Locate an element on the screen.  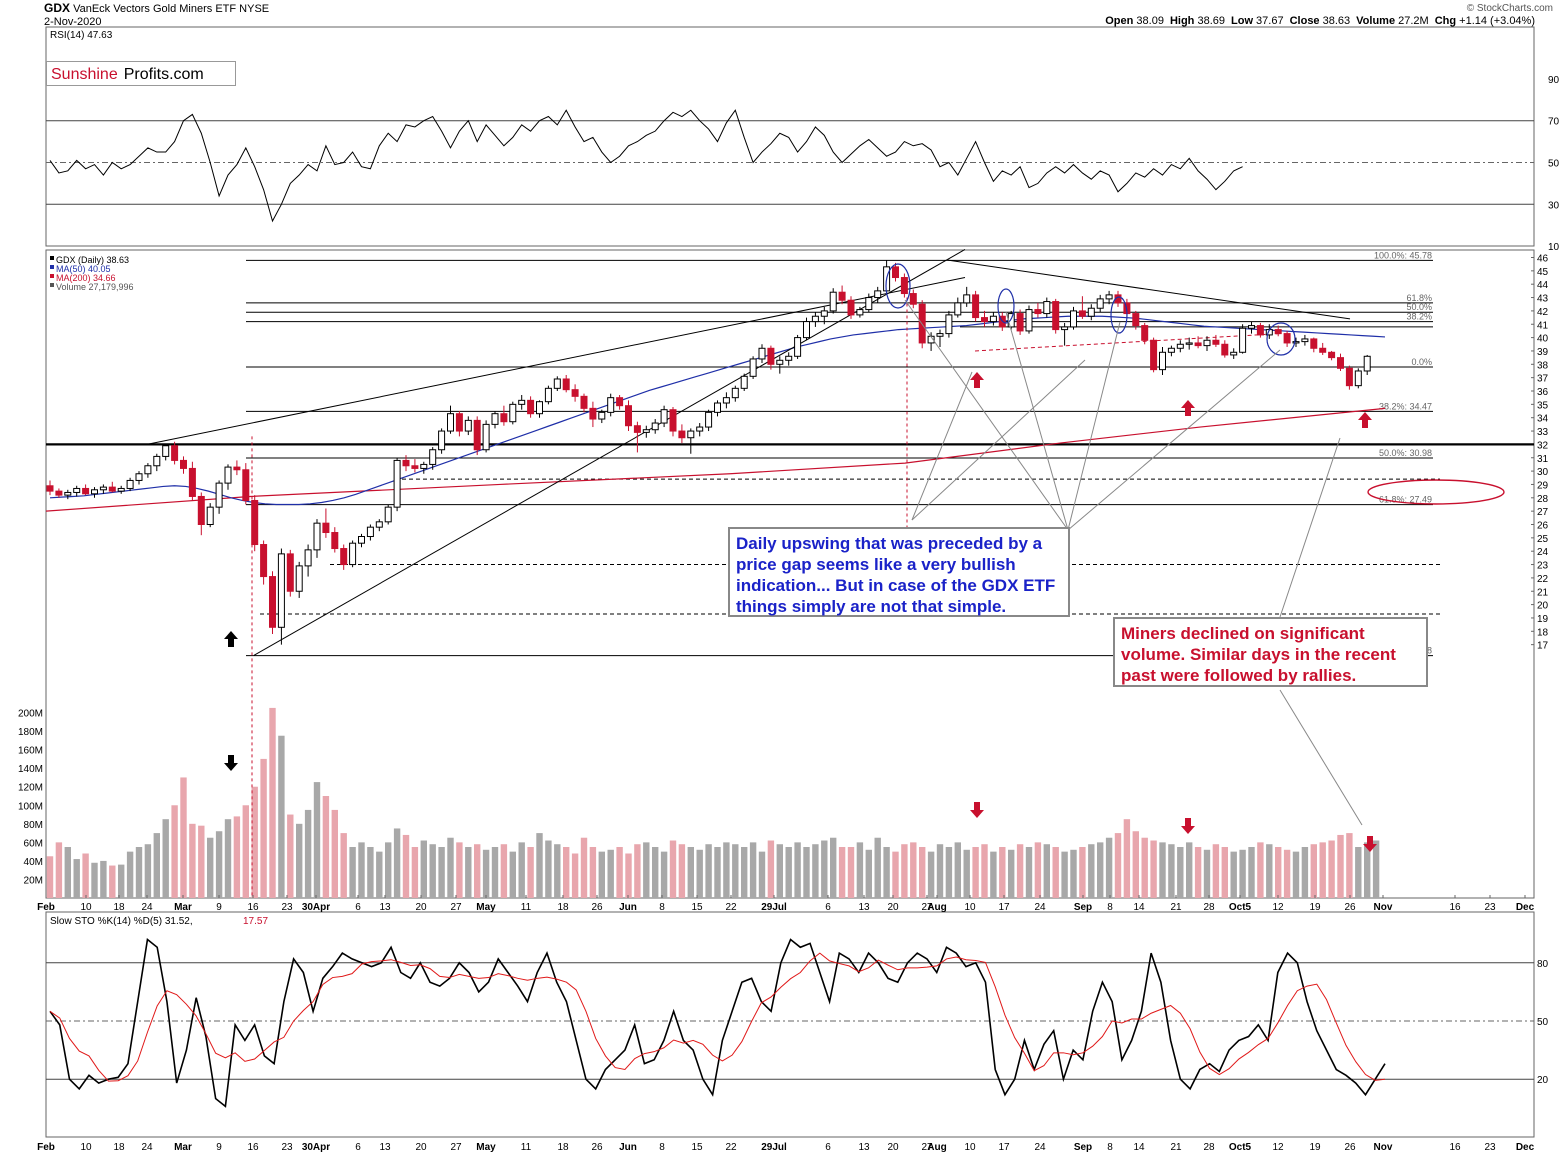
price-legend: GDX (Daily) 38.63 is located at coordinates (92, 260).